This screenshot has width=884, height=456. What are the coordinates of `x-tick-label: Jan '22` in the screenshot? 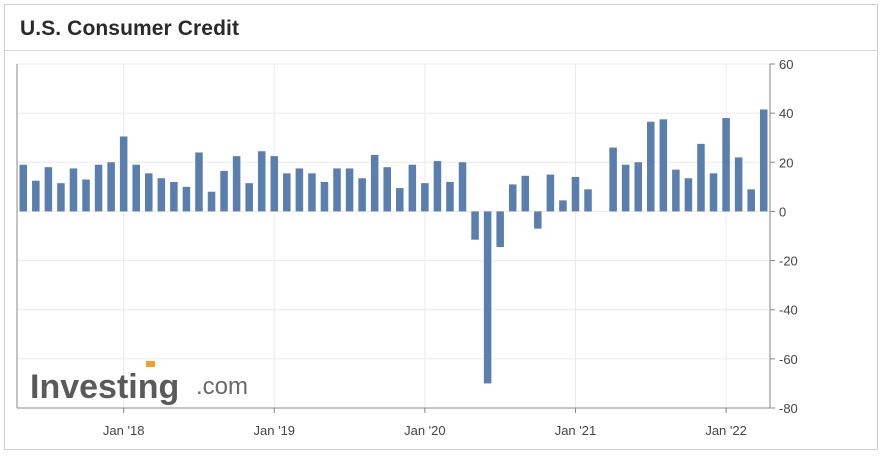 It's located at (726, 430).